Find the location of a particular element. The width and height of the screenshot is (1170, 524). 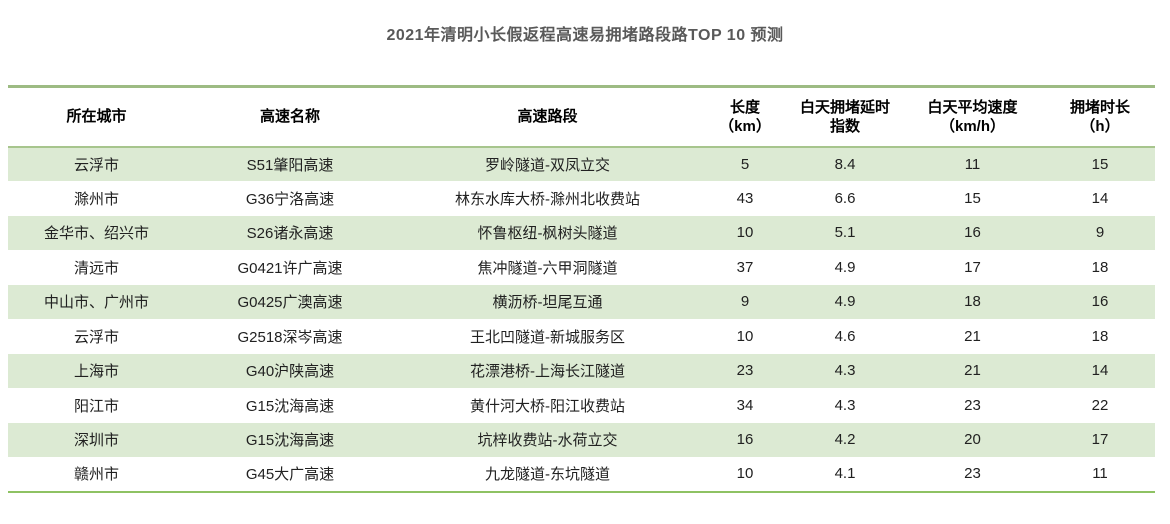

table-cell: 22 is located at coordinates (1100, 405).